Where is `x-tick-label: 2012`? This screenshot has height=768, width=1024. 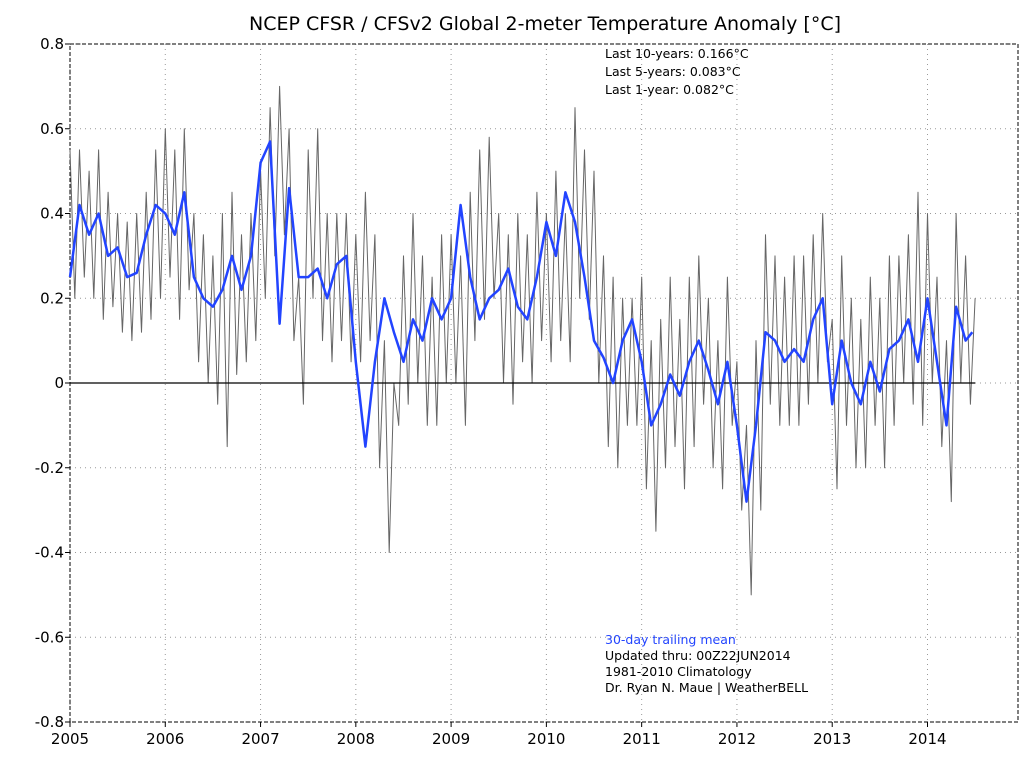 x-tick-label: 2012 is located at coordinates (737, 739).